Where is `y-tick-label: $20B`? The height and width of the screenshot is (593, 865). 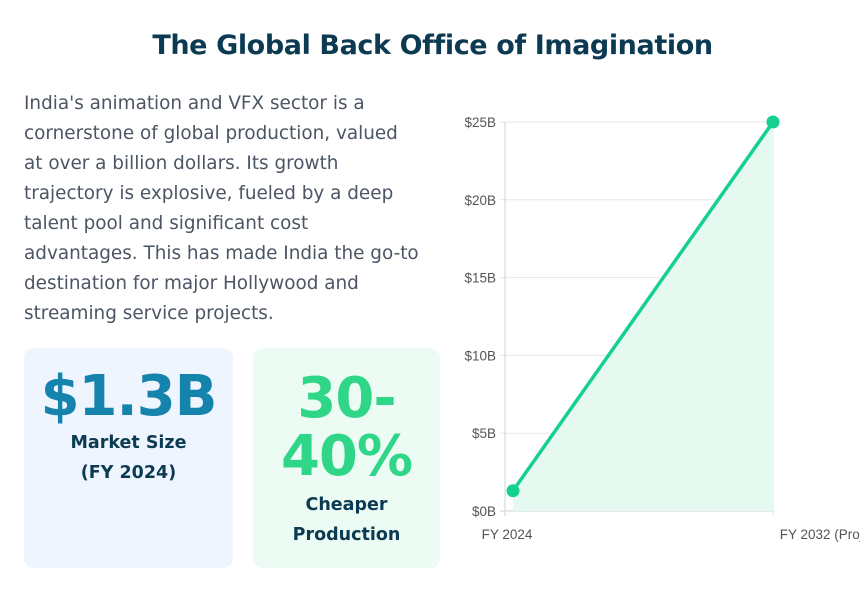
y-tick-label: $20B is located at coordinates (480, 200).